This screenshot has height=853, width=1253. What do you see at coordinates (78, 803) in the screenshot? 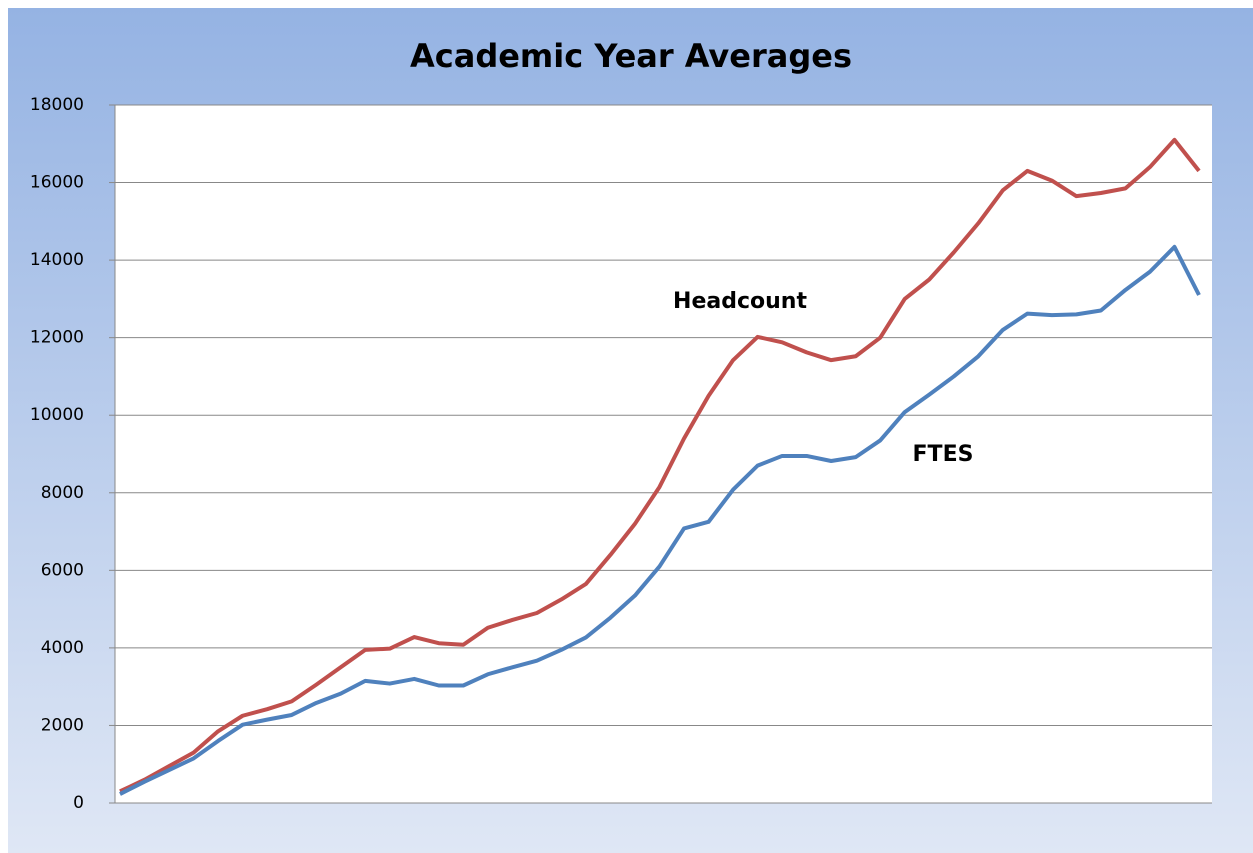
I see `y-tick-label: 0` at bounding box center [78, 803].